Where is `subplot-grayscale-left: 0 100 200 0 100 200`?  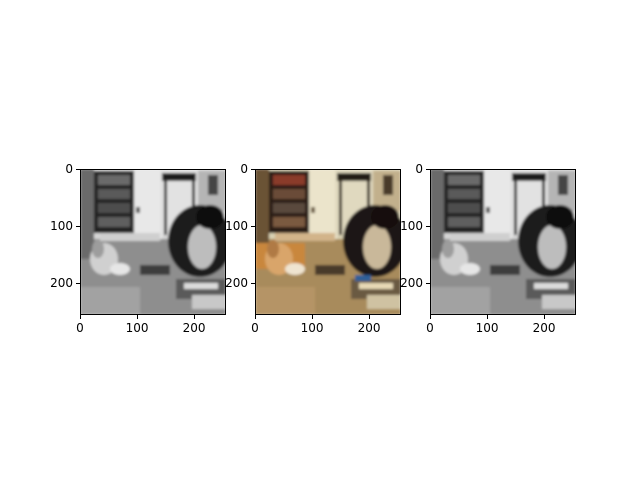
subplot-grayscale-left: 0 100 200 0 100 200 is located at coordinates (153, 242).